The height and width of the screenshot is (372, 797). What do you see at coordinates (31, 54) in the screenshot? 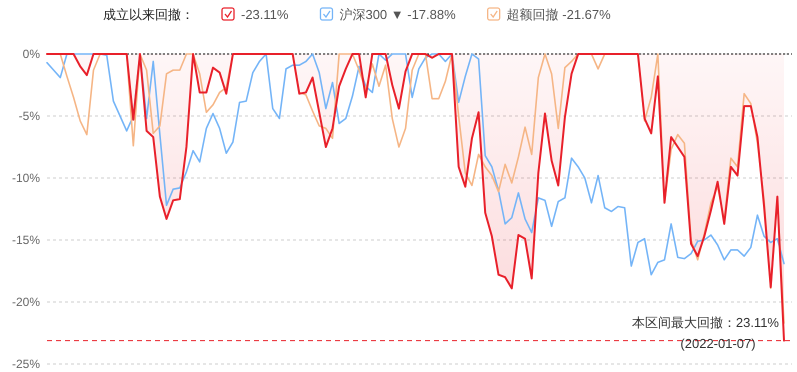
I see `y-tick-label: 0%` at bounding box center [31, 54].